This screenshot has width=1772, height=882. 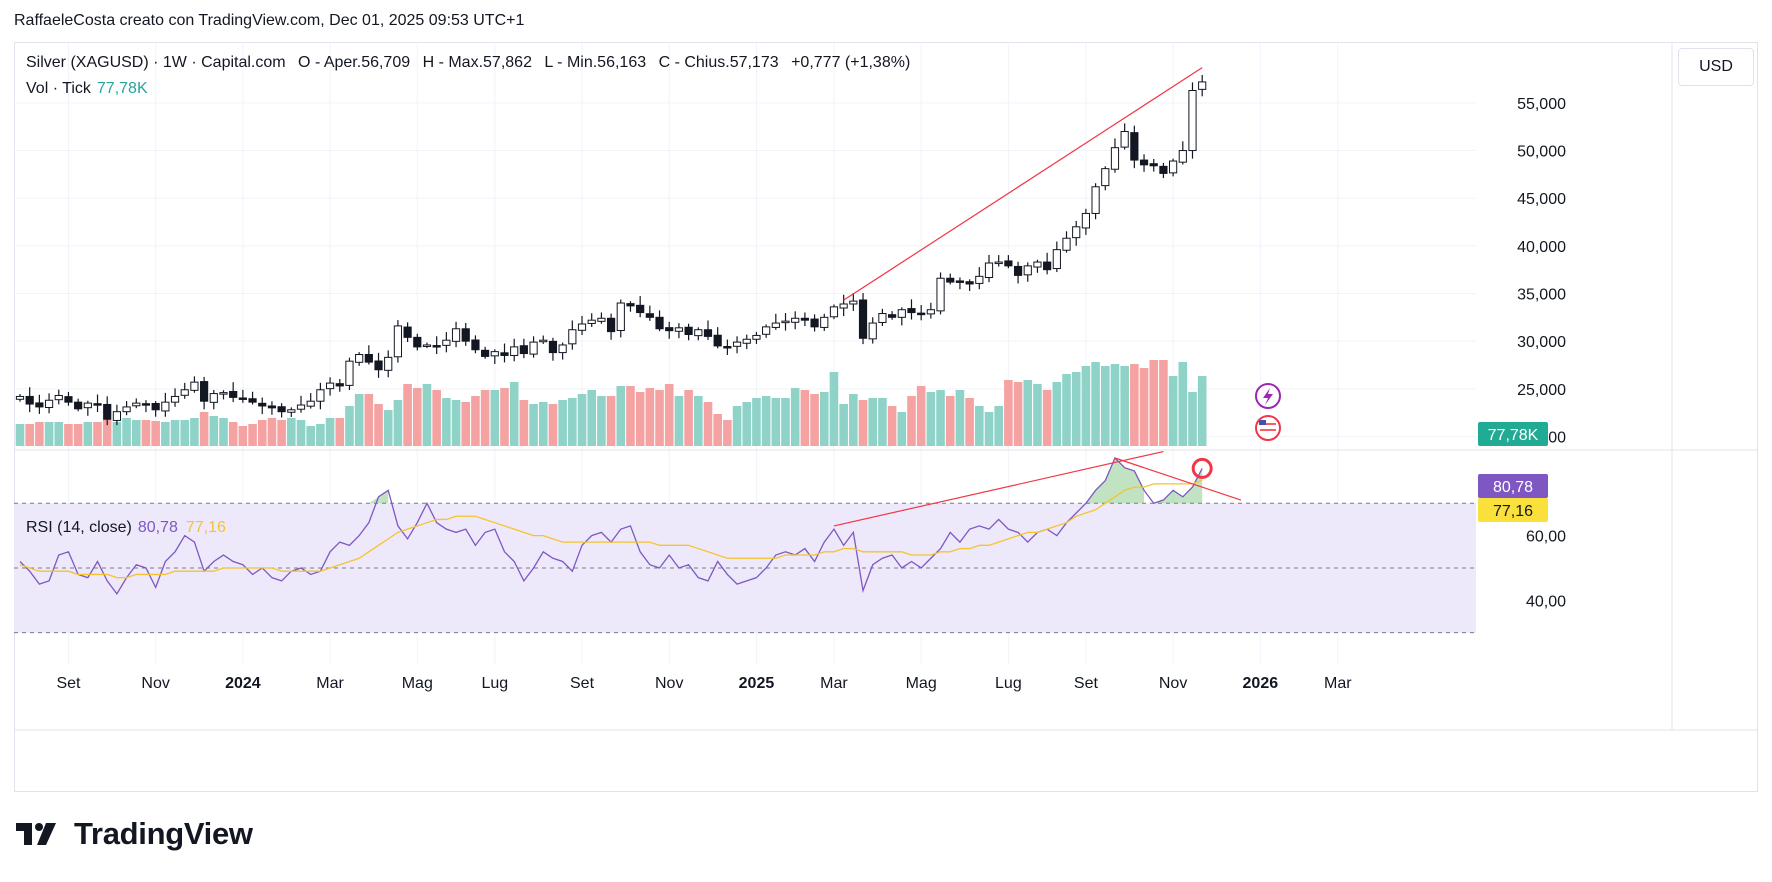 I want to click on time-tick-label: Lug, so click(x=494, y=683).